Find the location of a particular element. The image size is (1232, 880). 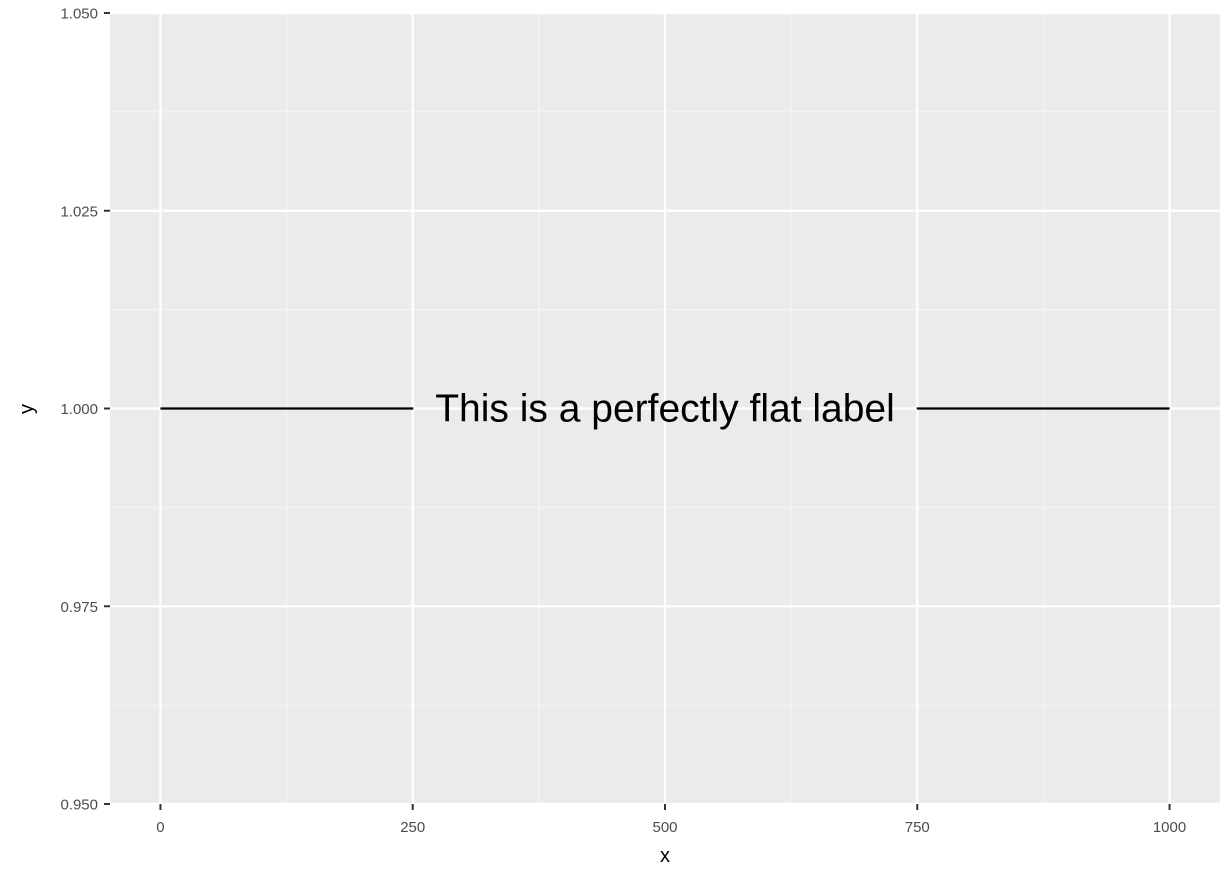

x-tick-label: 1000 is located at coordinates (1169, 827).